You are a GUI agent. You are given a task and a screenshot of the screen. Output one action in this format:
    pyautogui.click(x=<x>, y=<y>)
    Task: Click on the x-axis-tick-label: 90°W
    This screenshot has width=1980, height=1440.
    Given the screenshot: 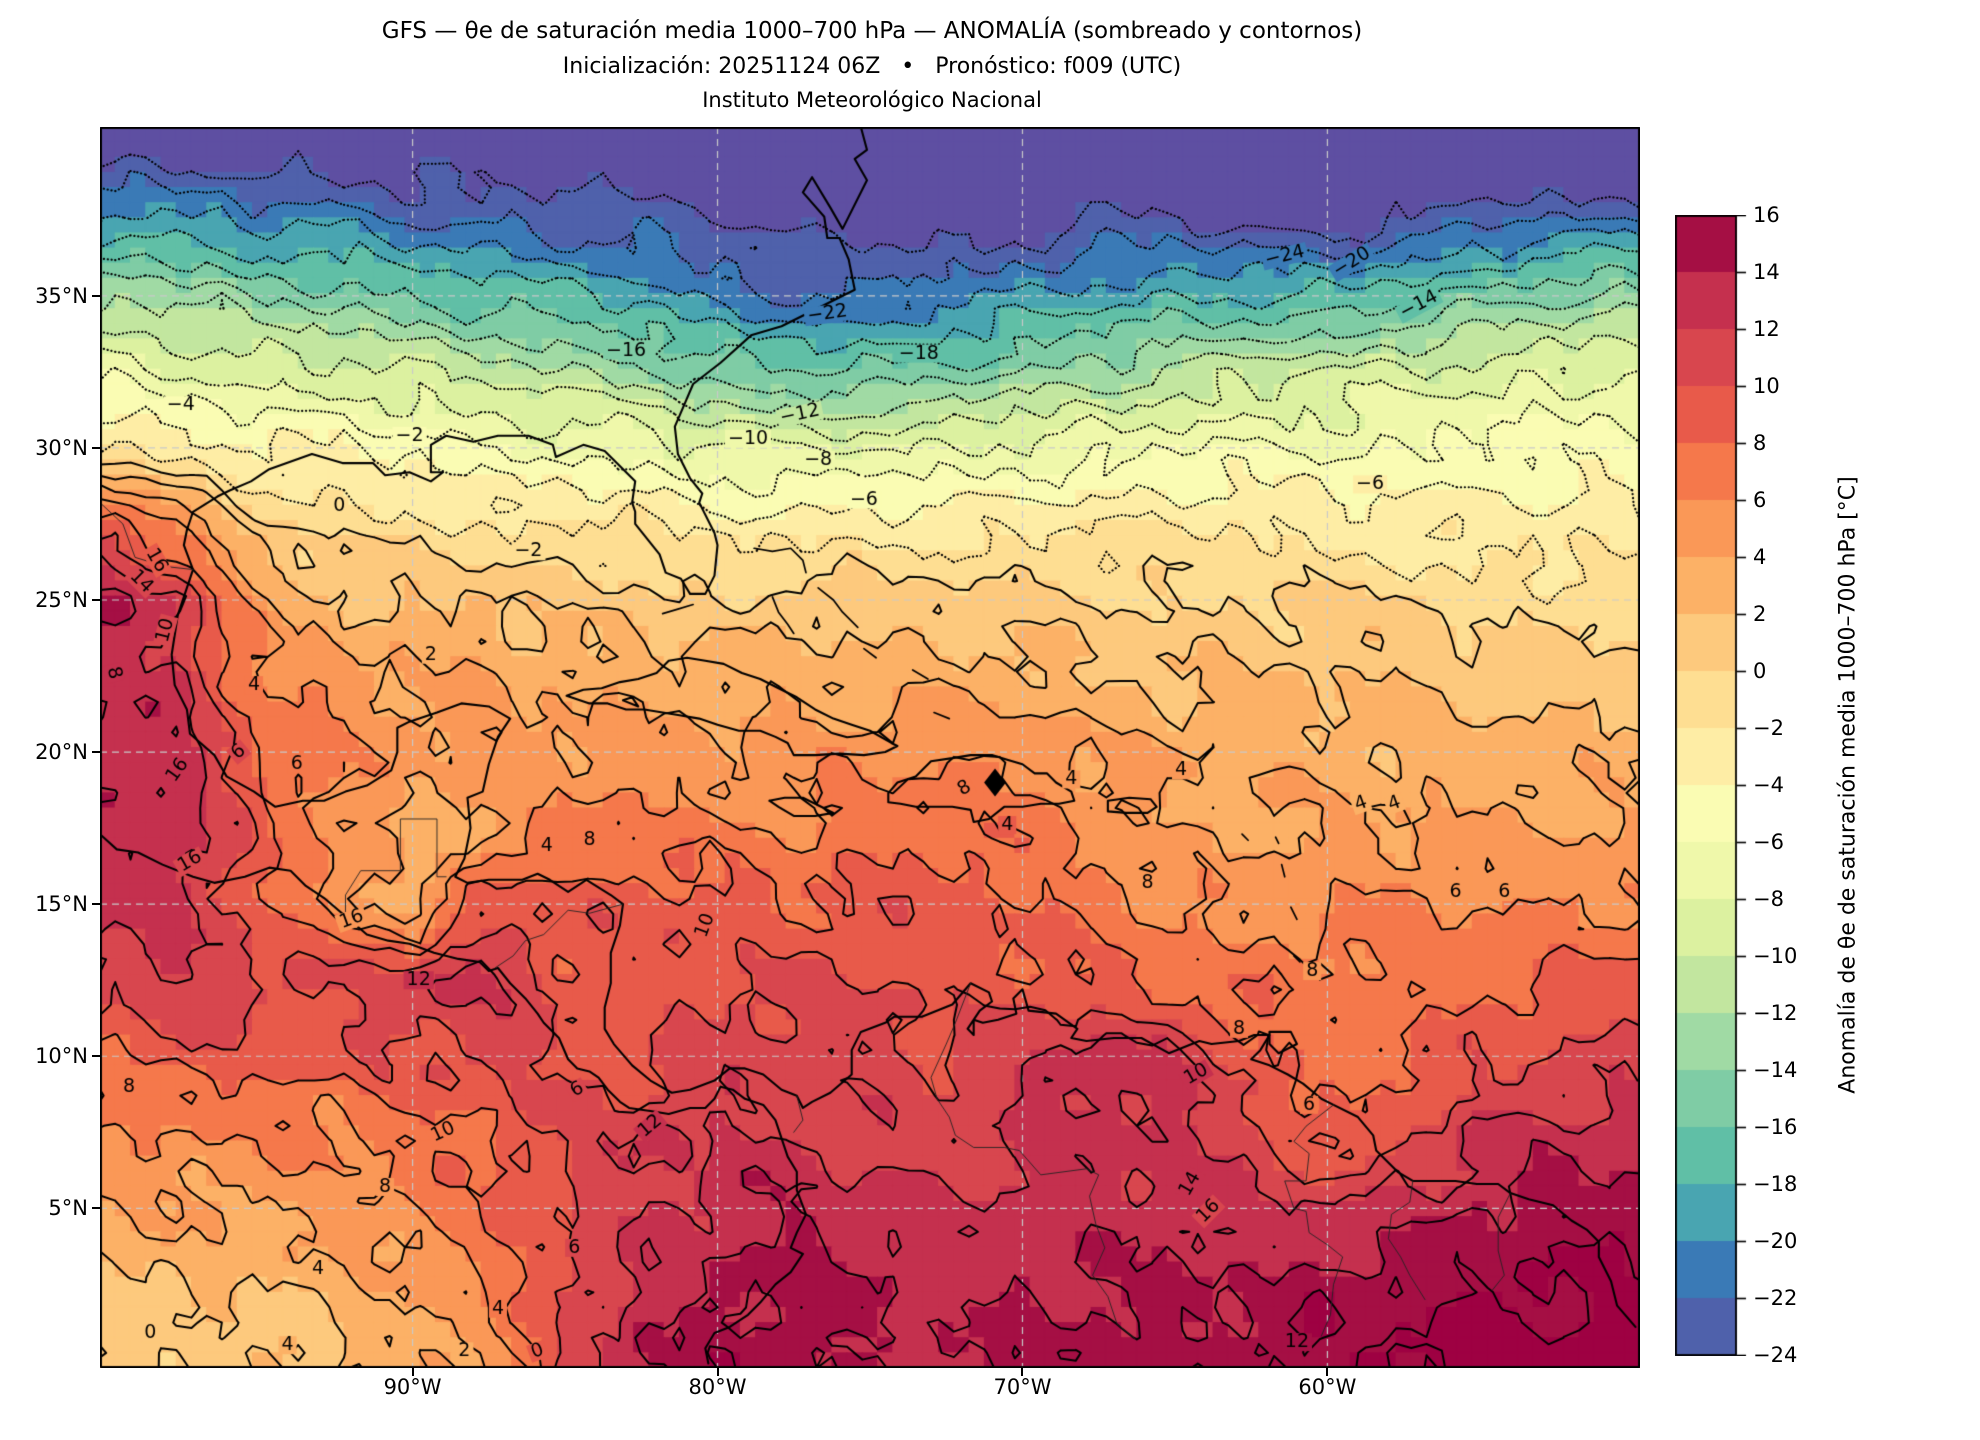 What is the action you would take?
    pyautogui.click(x=412, y=1387)
    